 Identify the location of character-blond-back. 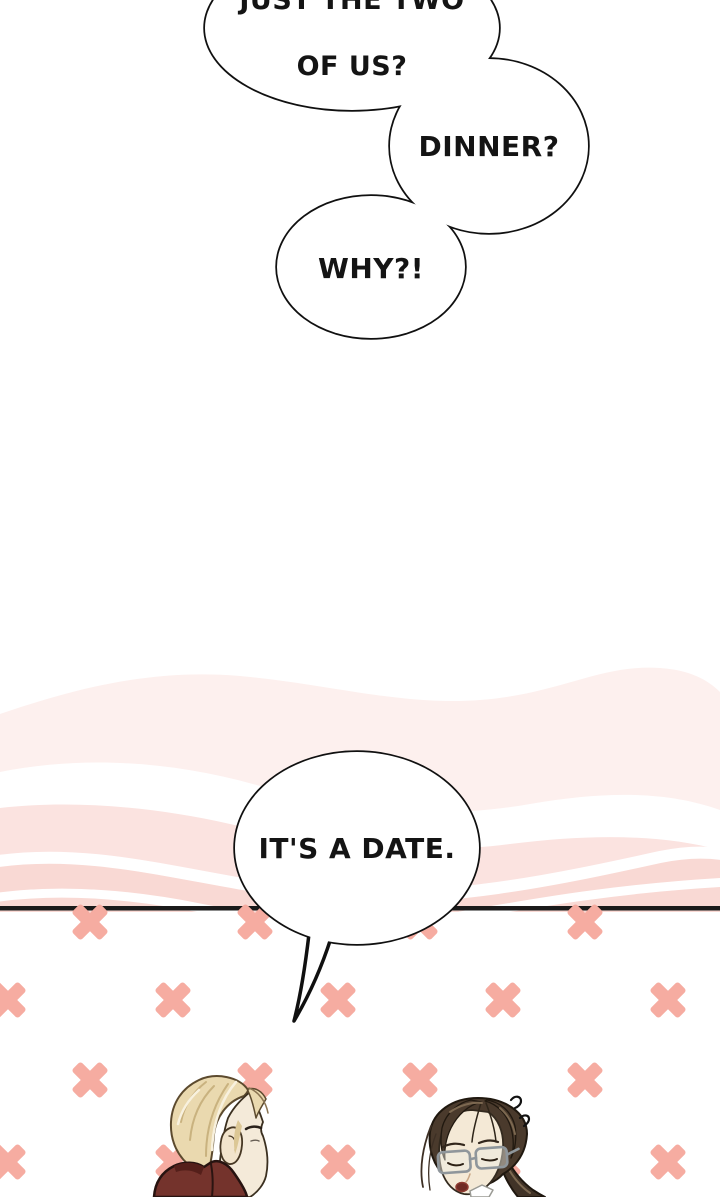
(210, 1136).